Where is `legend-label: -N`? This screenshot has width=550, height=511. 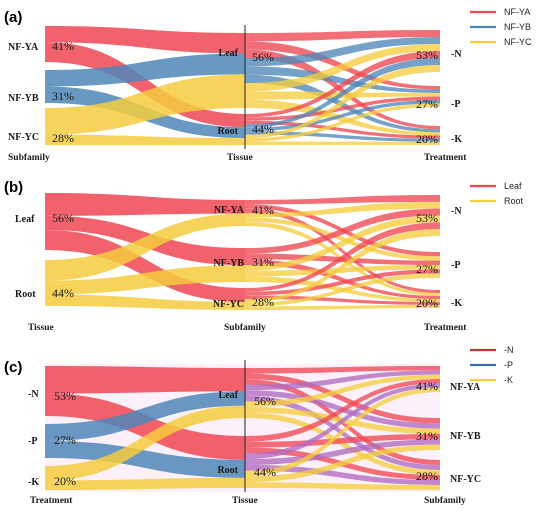
legend-label: -N is located at coordinates (509, 350).